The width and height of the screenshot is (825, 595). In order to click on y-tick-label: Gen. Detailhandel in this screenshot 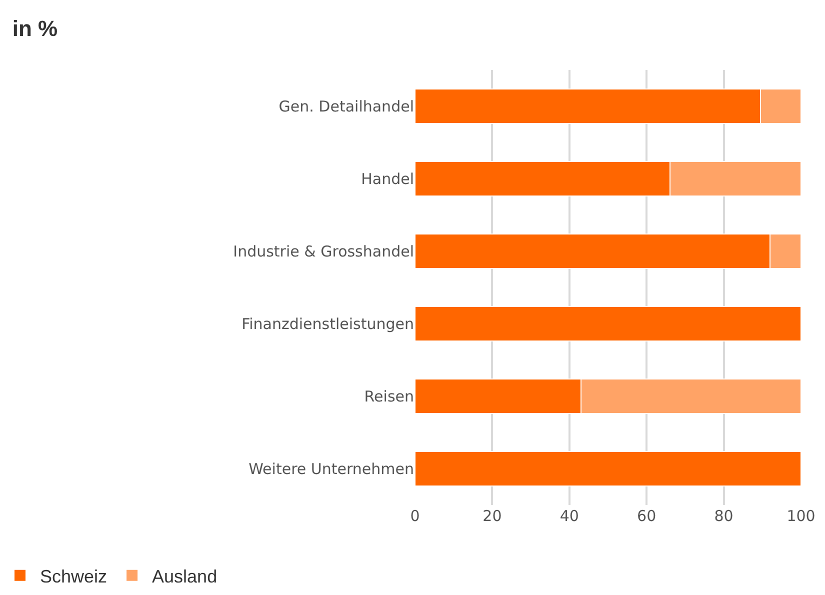, I will do `click(346, 107)`.